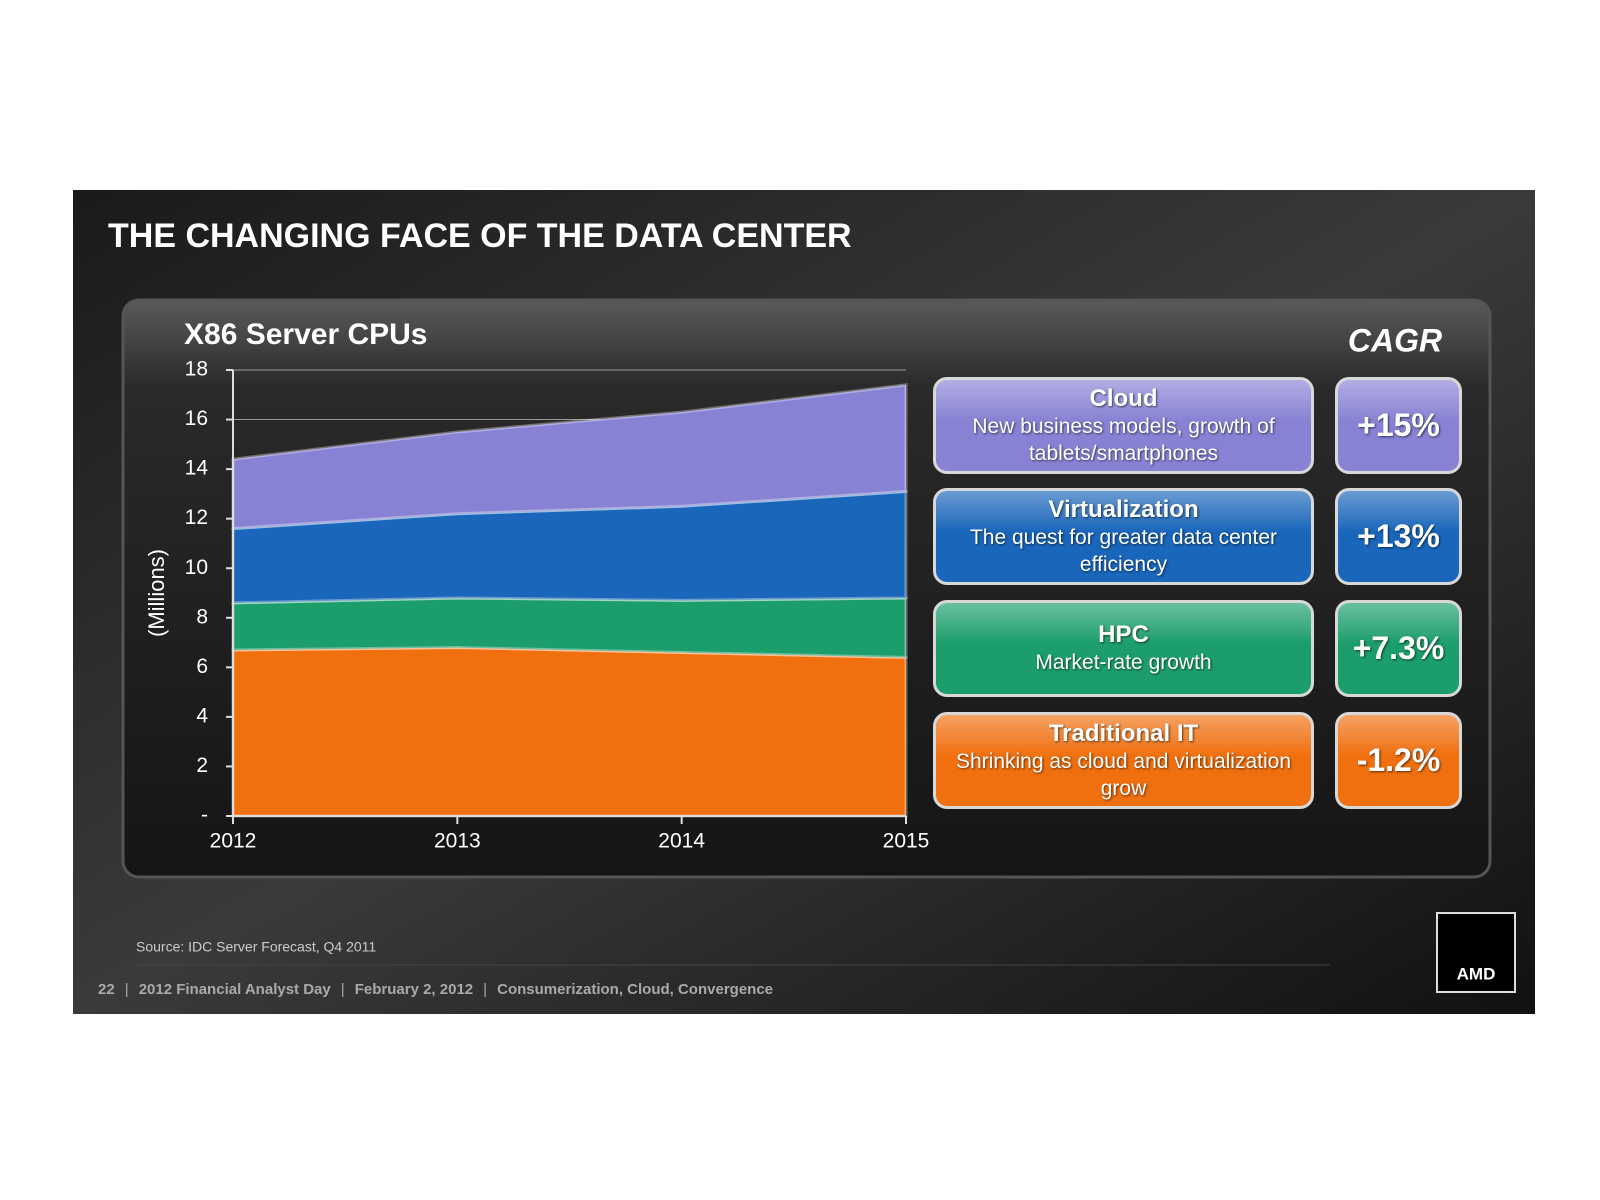  Describe the element at coordinates (233, 841) in the screenshot. I see `x-tick-label: 2012` at that location.